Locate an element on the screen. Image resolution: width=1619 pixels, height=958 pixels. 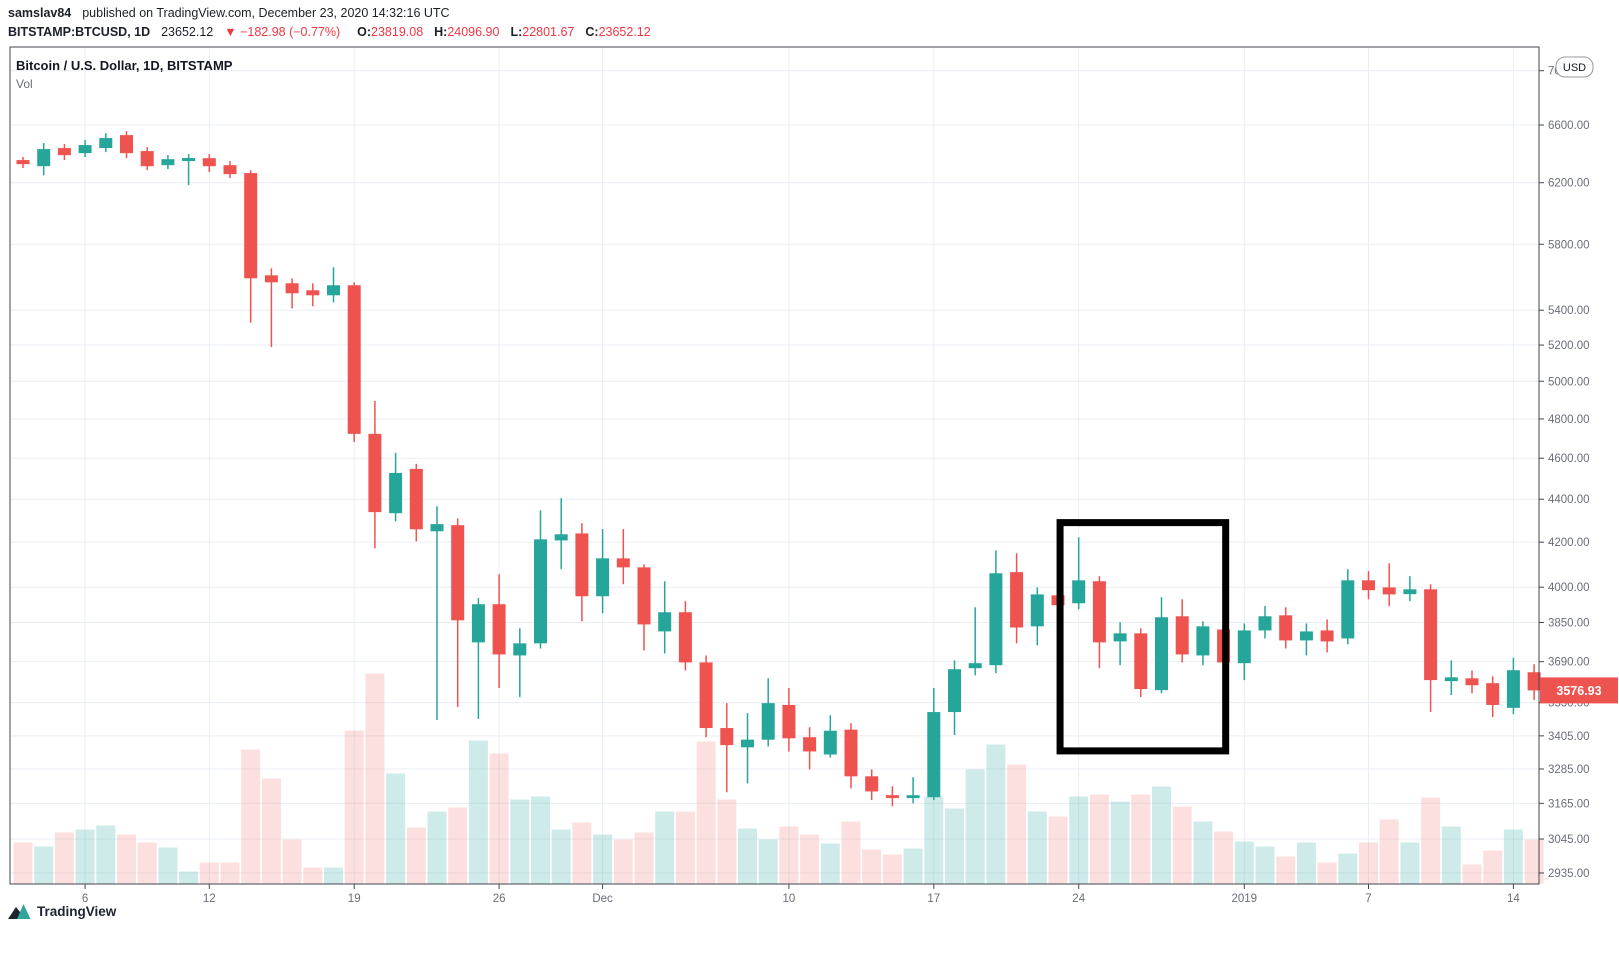
time-tick-label: 24 is located at coordinates (1078, 899).